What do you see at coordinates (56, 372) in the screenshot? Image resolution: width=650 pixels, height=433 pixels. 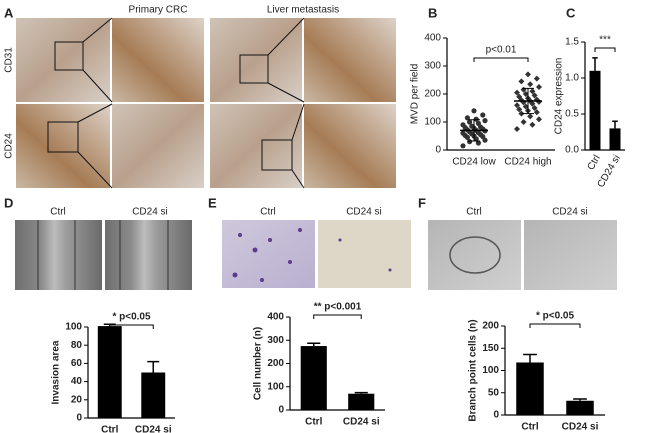 I see `y-axis-label: Invasion area` at bounding box center [56, 372].